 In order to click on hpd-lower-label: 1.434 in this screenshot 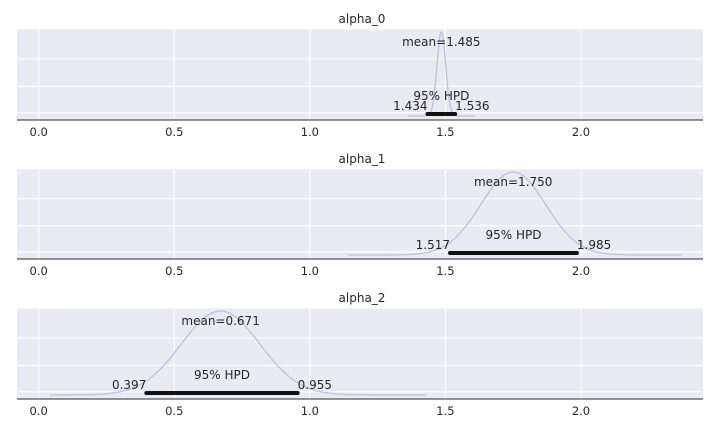, I will do `click(410, 106)`.